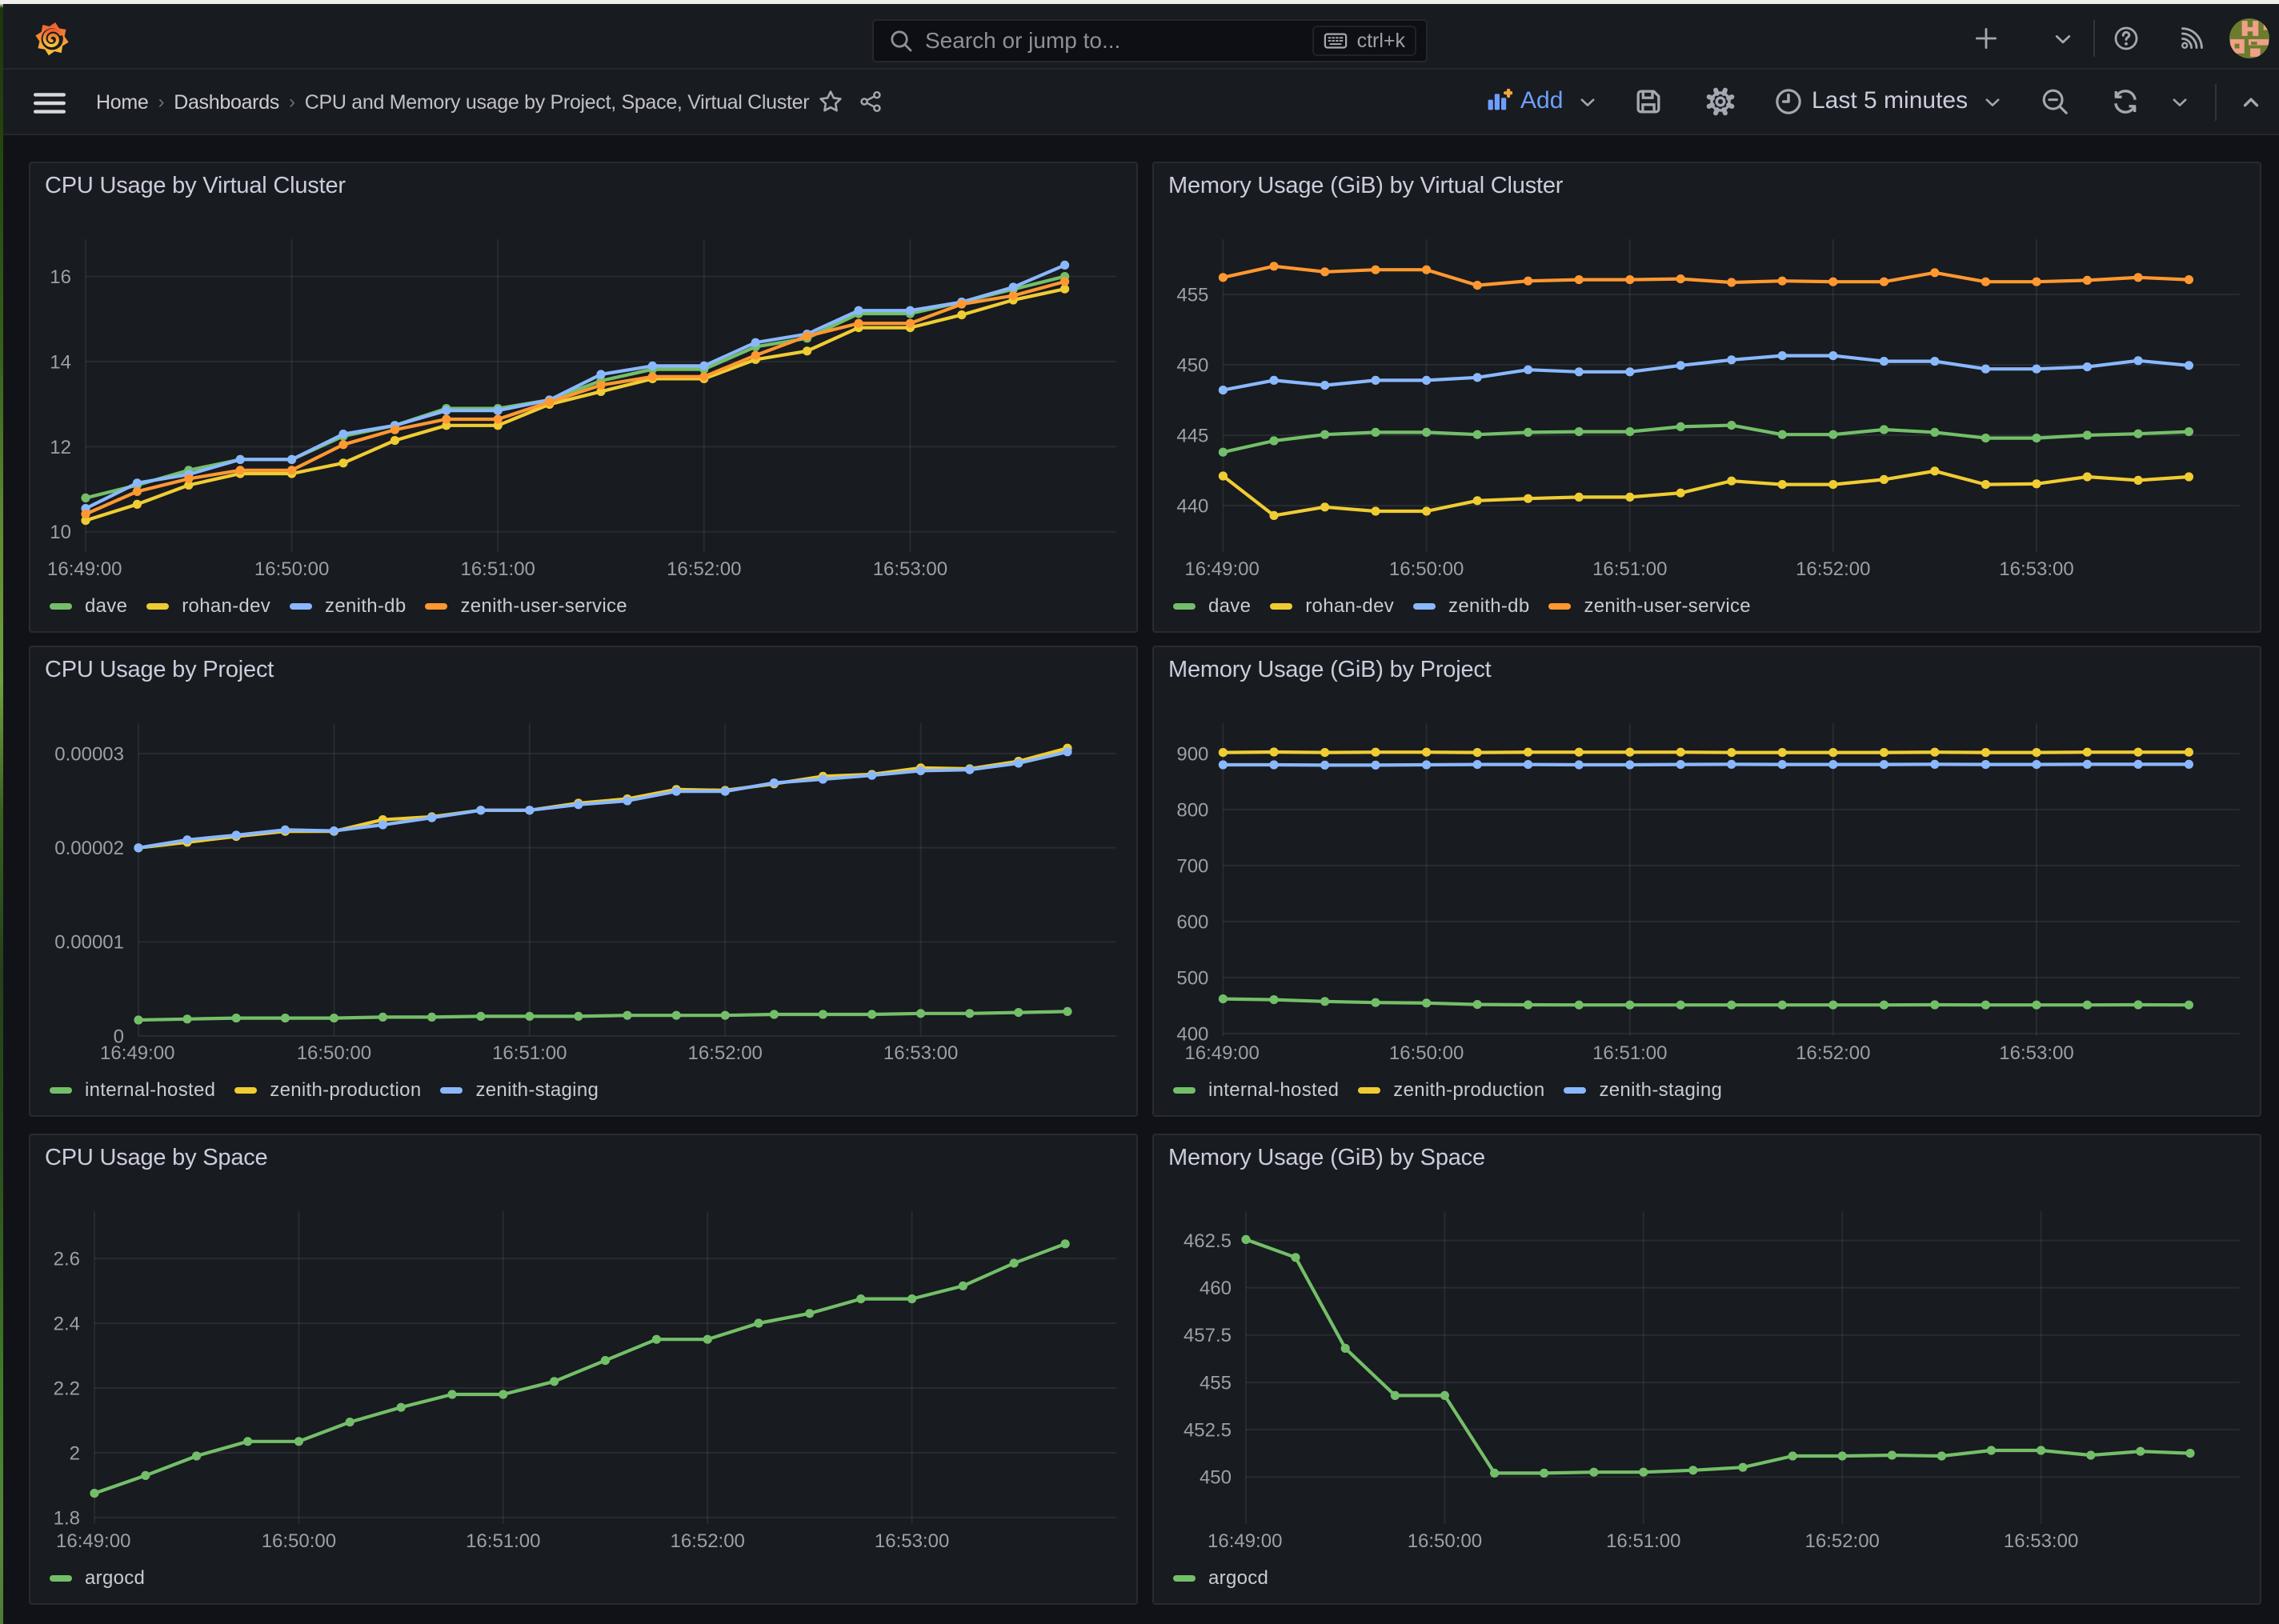 This screenshot has width=2279, height=1624. What do you see at coordinates (1208, 1335) in the screenshot?
I see `svg-text: 457.5` at bounding box center [1208, 1335].